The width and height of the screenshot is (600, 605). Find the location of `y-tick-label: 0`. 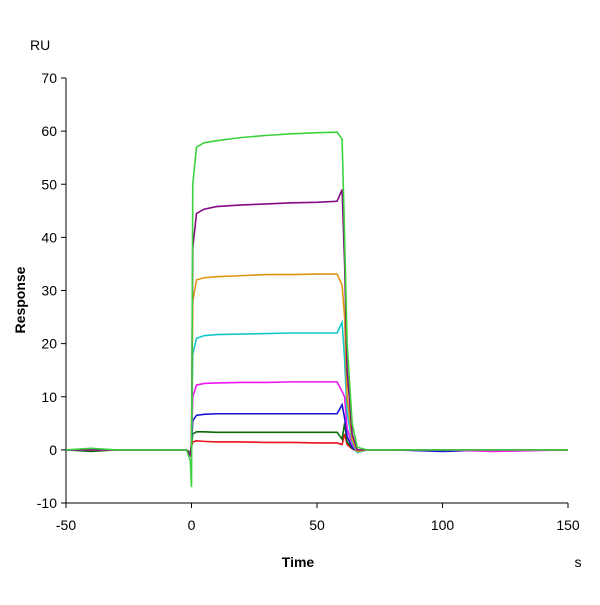

y-tick-label: 0 is located at coordinates (53, 450).